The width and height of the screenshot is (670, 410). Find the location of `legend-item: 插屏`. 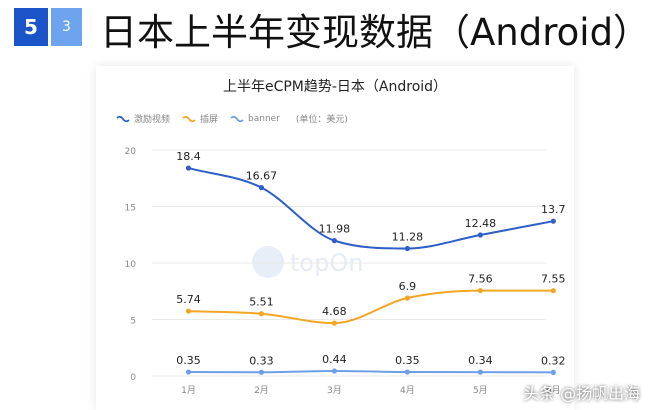

legend-item: 插屏 is located at coordinates (200, 118).